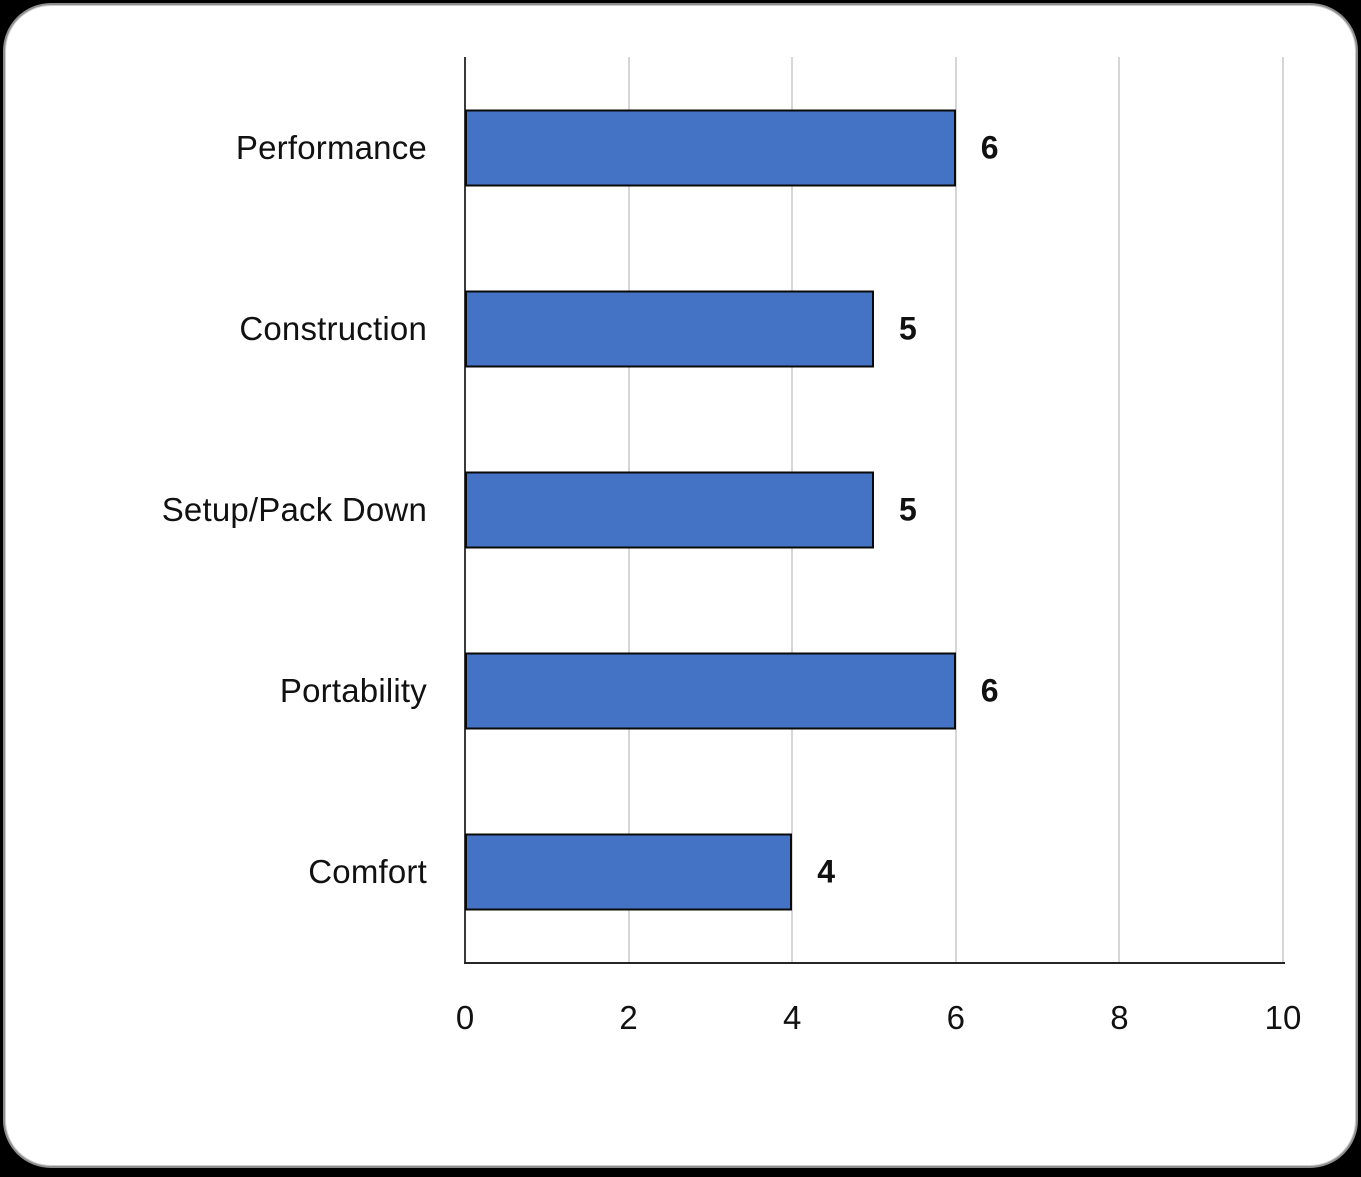  Describe the element at coordinates (826, 871) in the screenshot. I see `value-label: 4` at that location.